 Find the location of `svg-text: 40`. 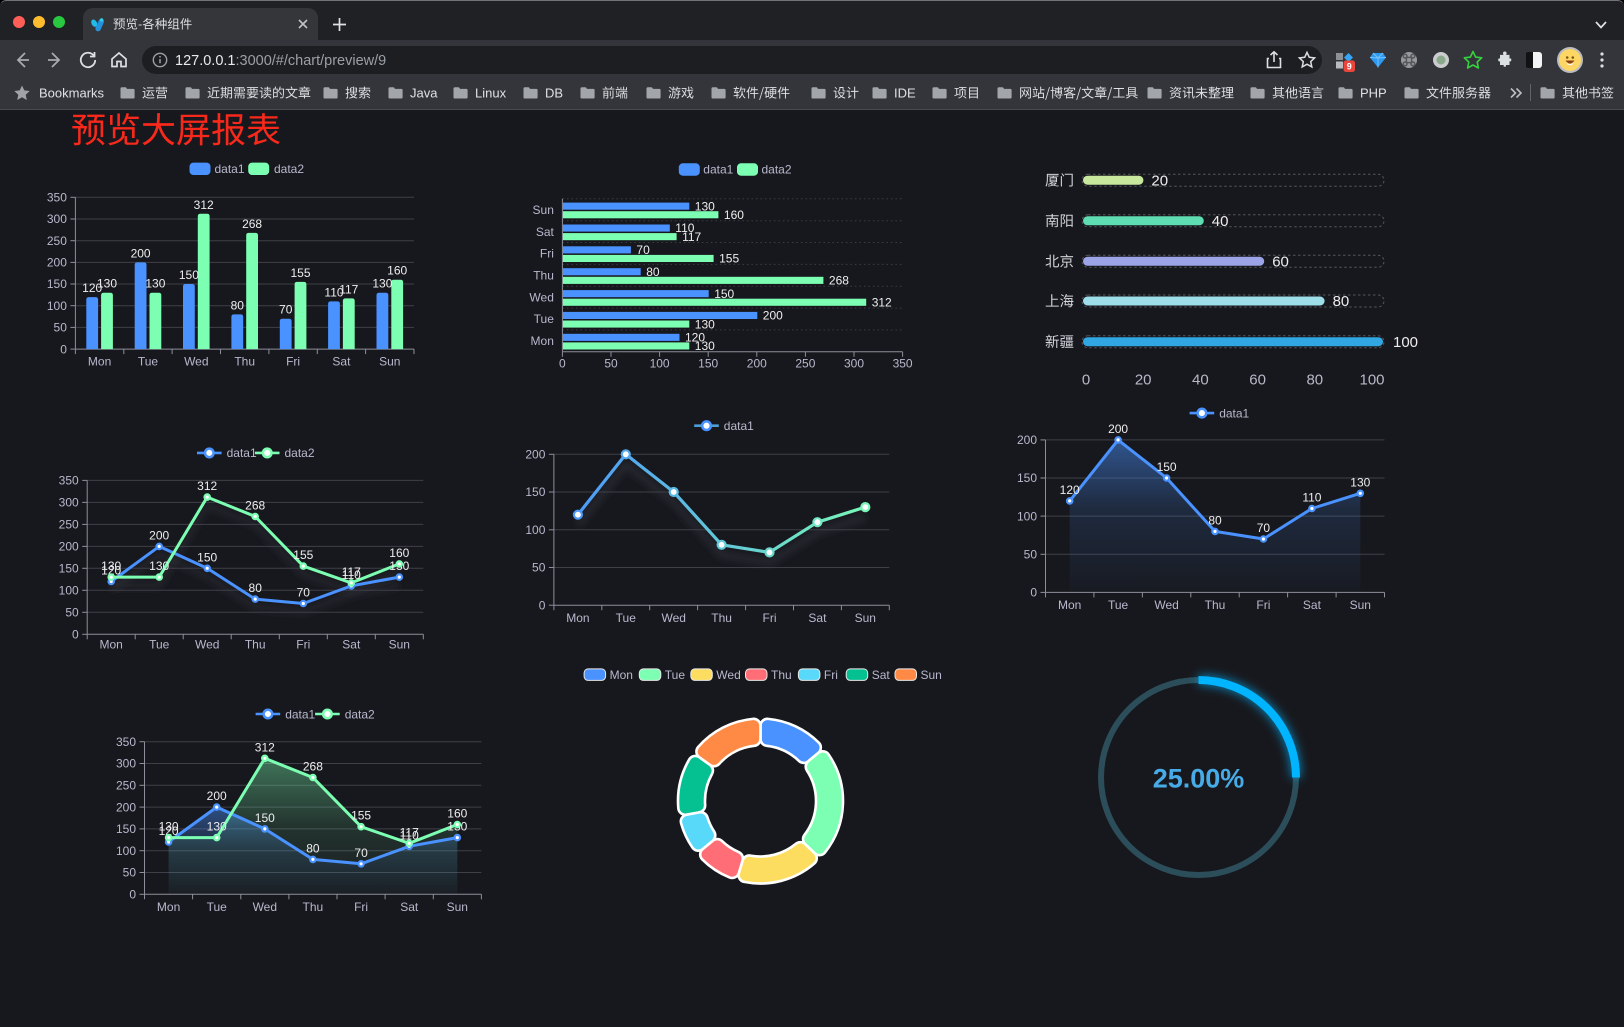

svg-text: 40 is located at coordinates (1200, 380).